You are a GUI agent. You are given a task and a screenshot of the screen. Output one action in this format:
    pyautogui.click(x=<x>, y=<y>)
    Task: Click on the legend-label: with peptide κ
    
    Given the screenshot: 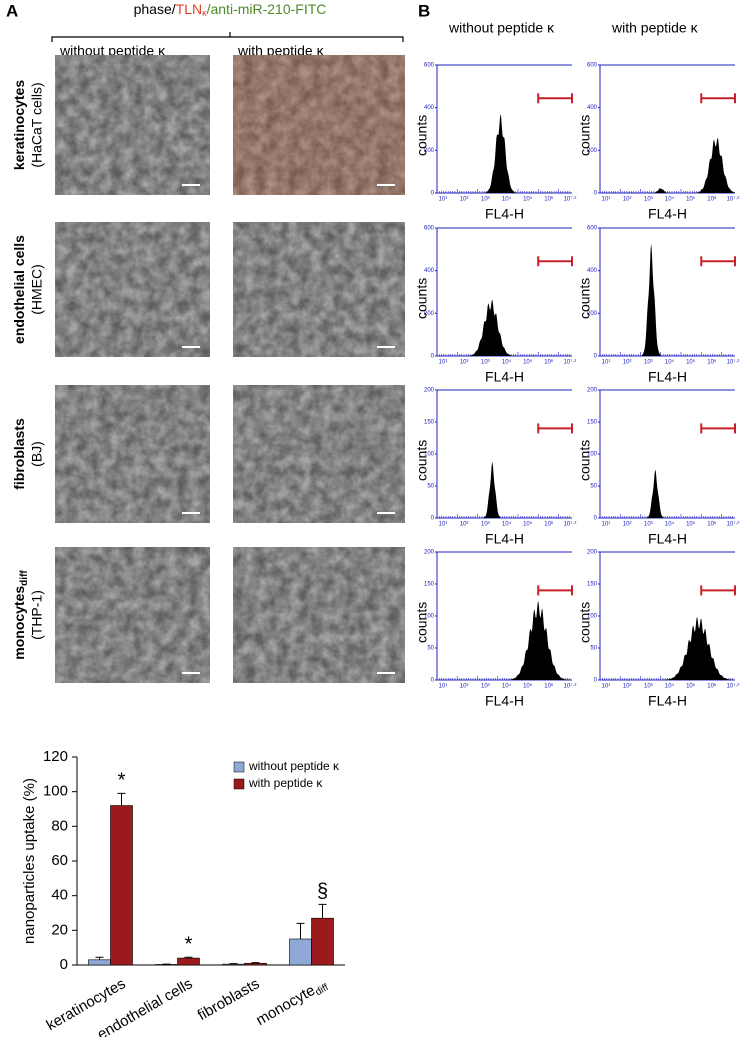 What is the action you would take?
    pyautogui.click(x=285, y=783)
    